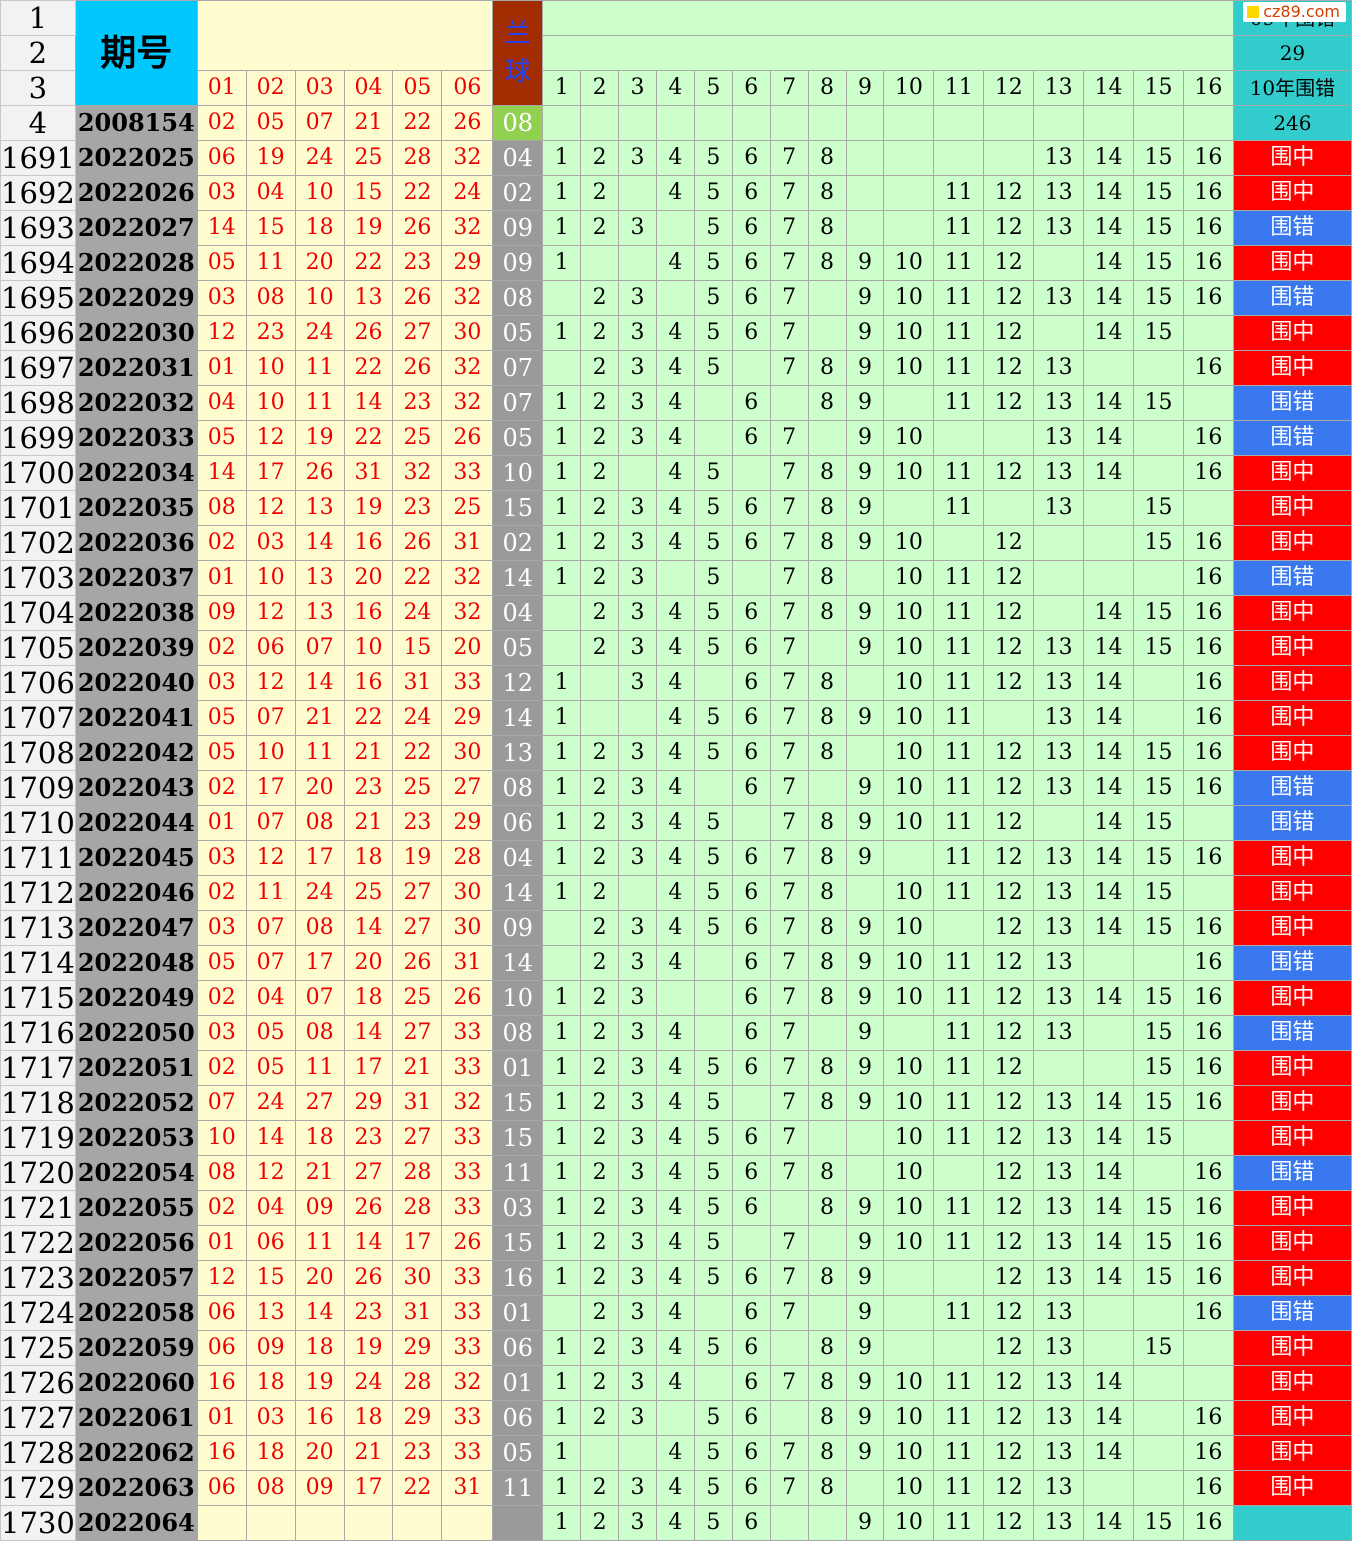  I want to click on blue-ball-cell: 09, so click(518, 928).